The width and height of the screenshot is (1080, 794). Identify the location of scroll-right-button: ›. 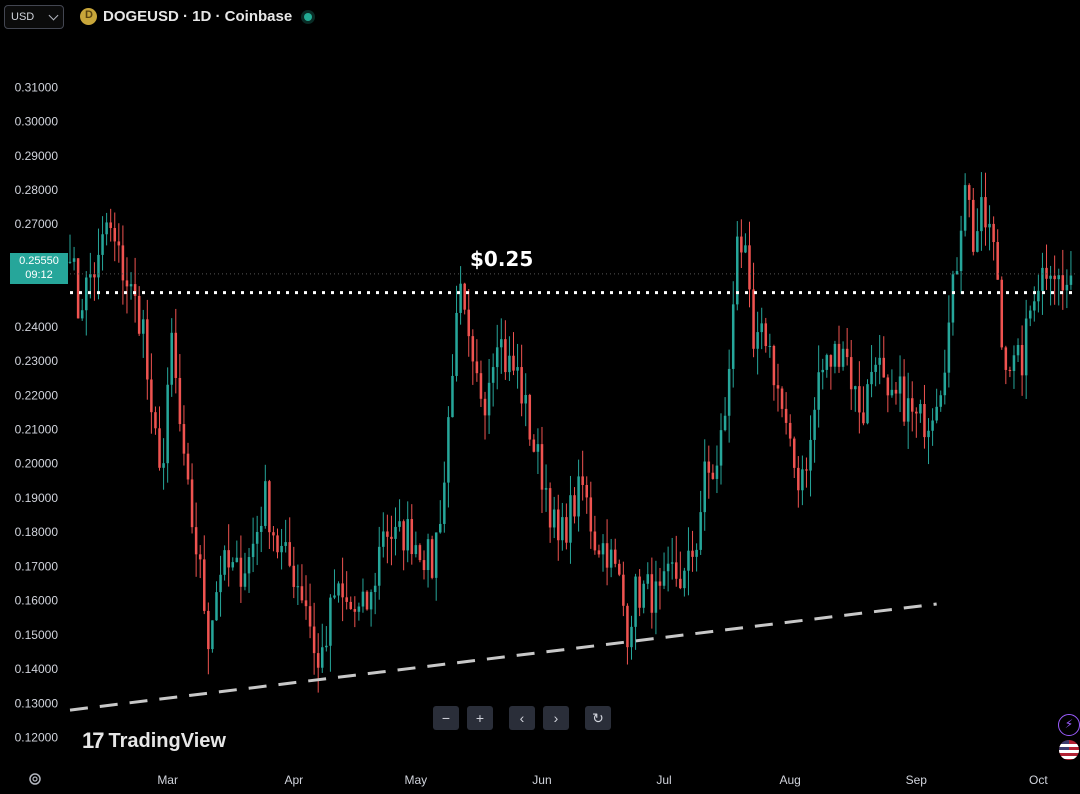
(556, 718).